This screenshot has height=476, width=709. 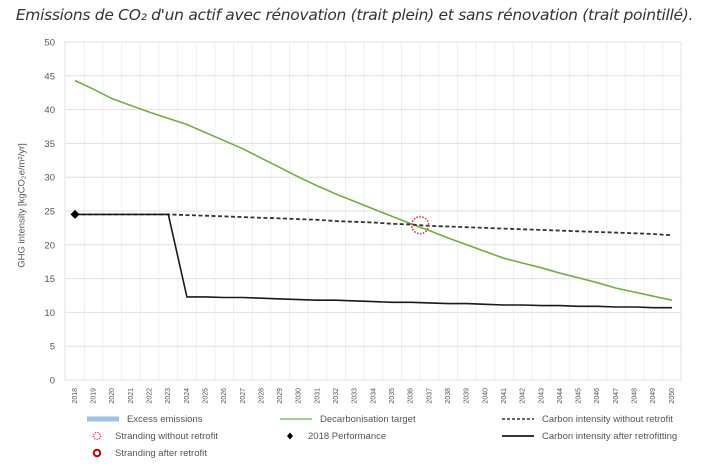 What do you see at coordinates (49, 178) in the screenshot?
I see `y-tick-label: 30` at bounding box center [49, 178].